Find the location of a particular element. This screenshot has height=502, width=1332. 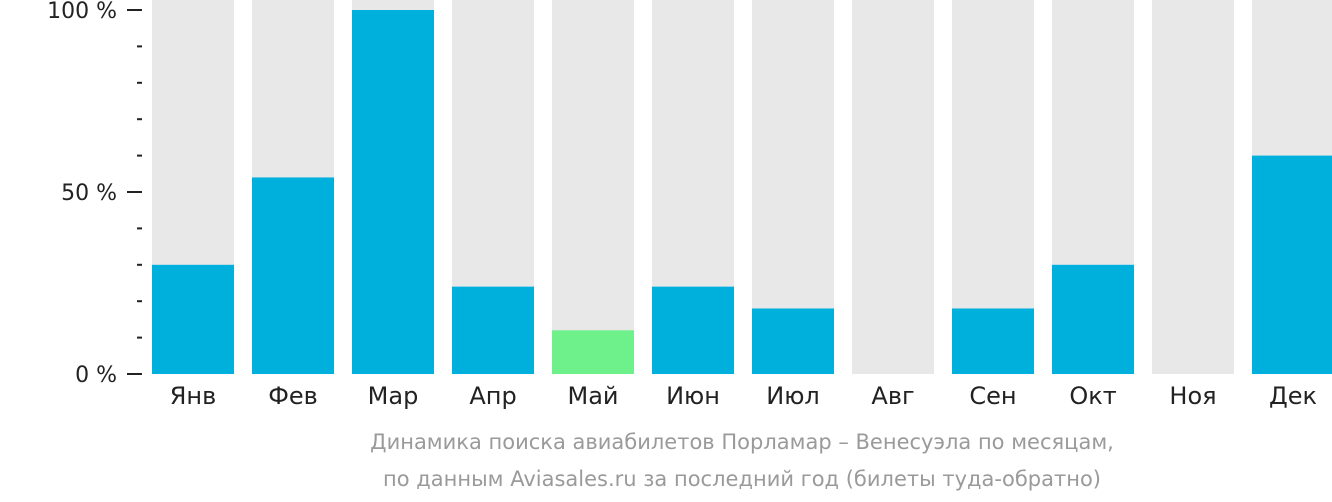

y-axis: 0 % 50 % 100 % is located at coordinates (94, 194).